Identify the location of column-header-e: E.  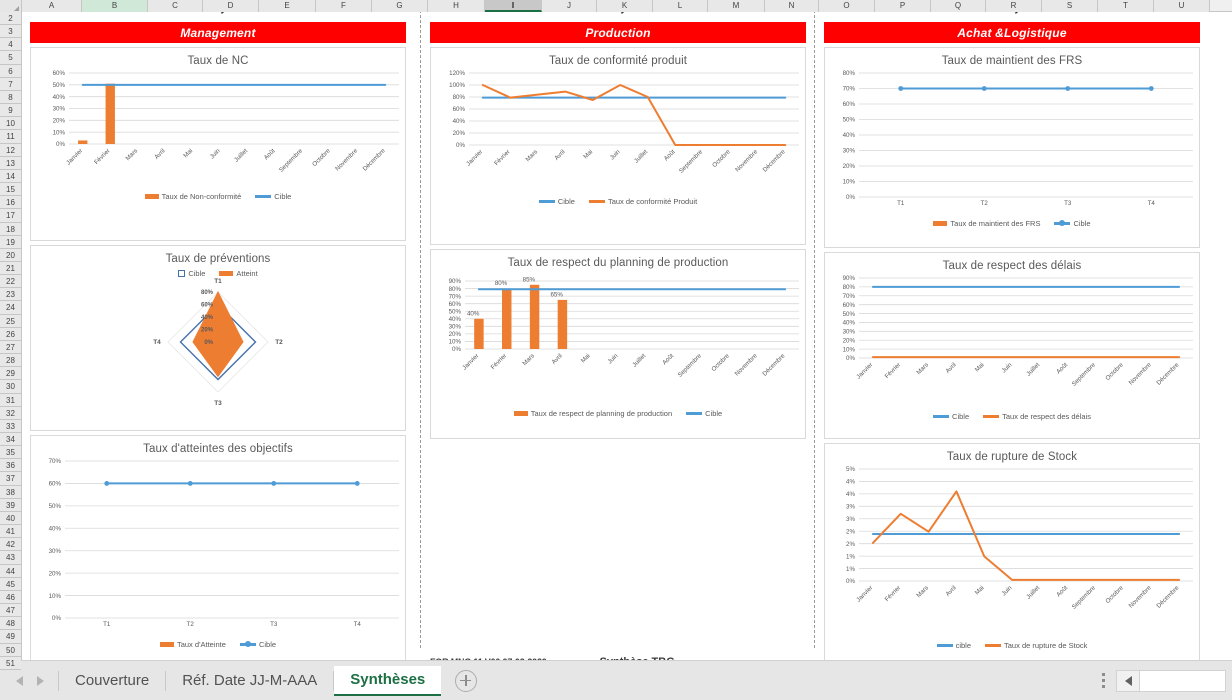
(287, 6).